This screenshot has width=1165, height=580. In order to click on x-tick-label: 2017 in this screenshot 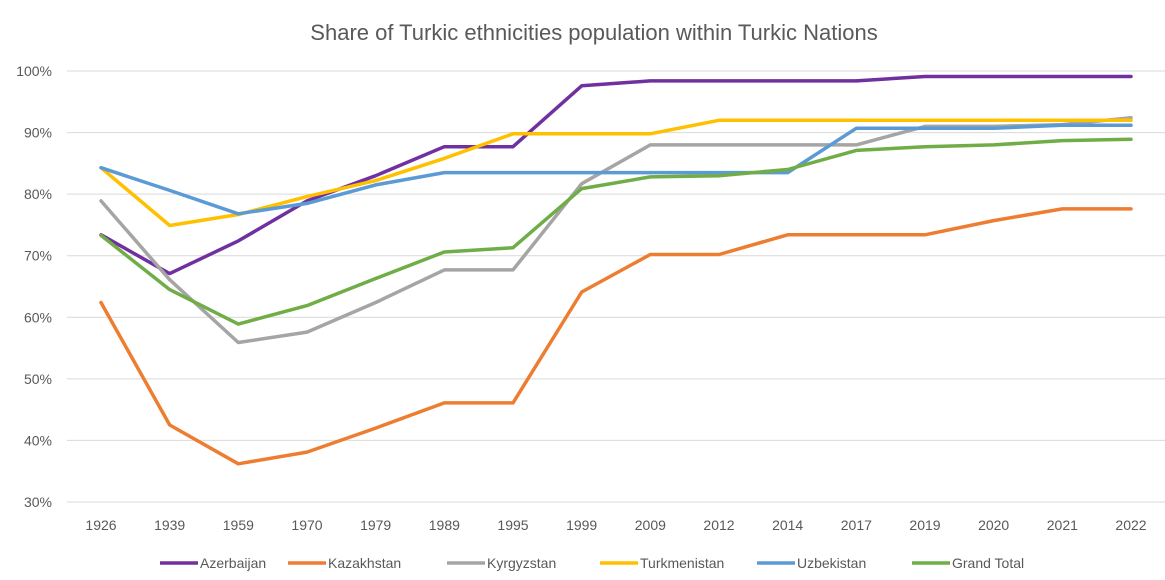, I will do `click(856, 525)`.